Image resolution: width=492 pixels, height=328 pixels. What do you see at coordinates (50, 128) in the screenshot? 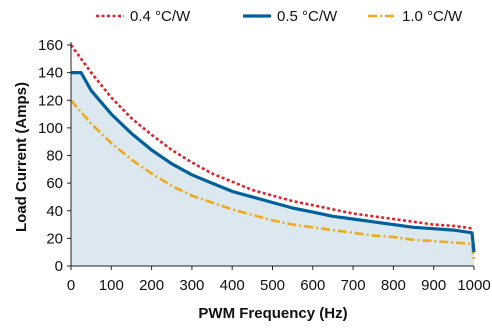
I see `y-tick-label: 100` at bounding box center [50, 128].